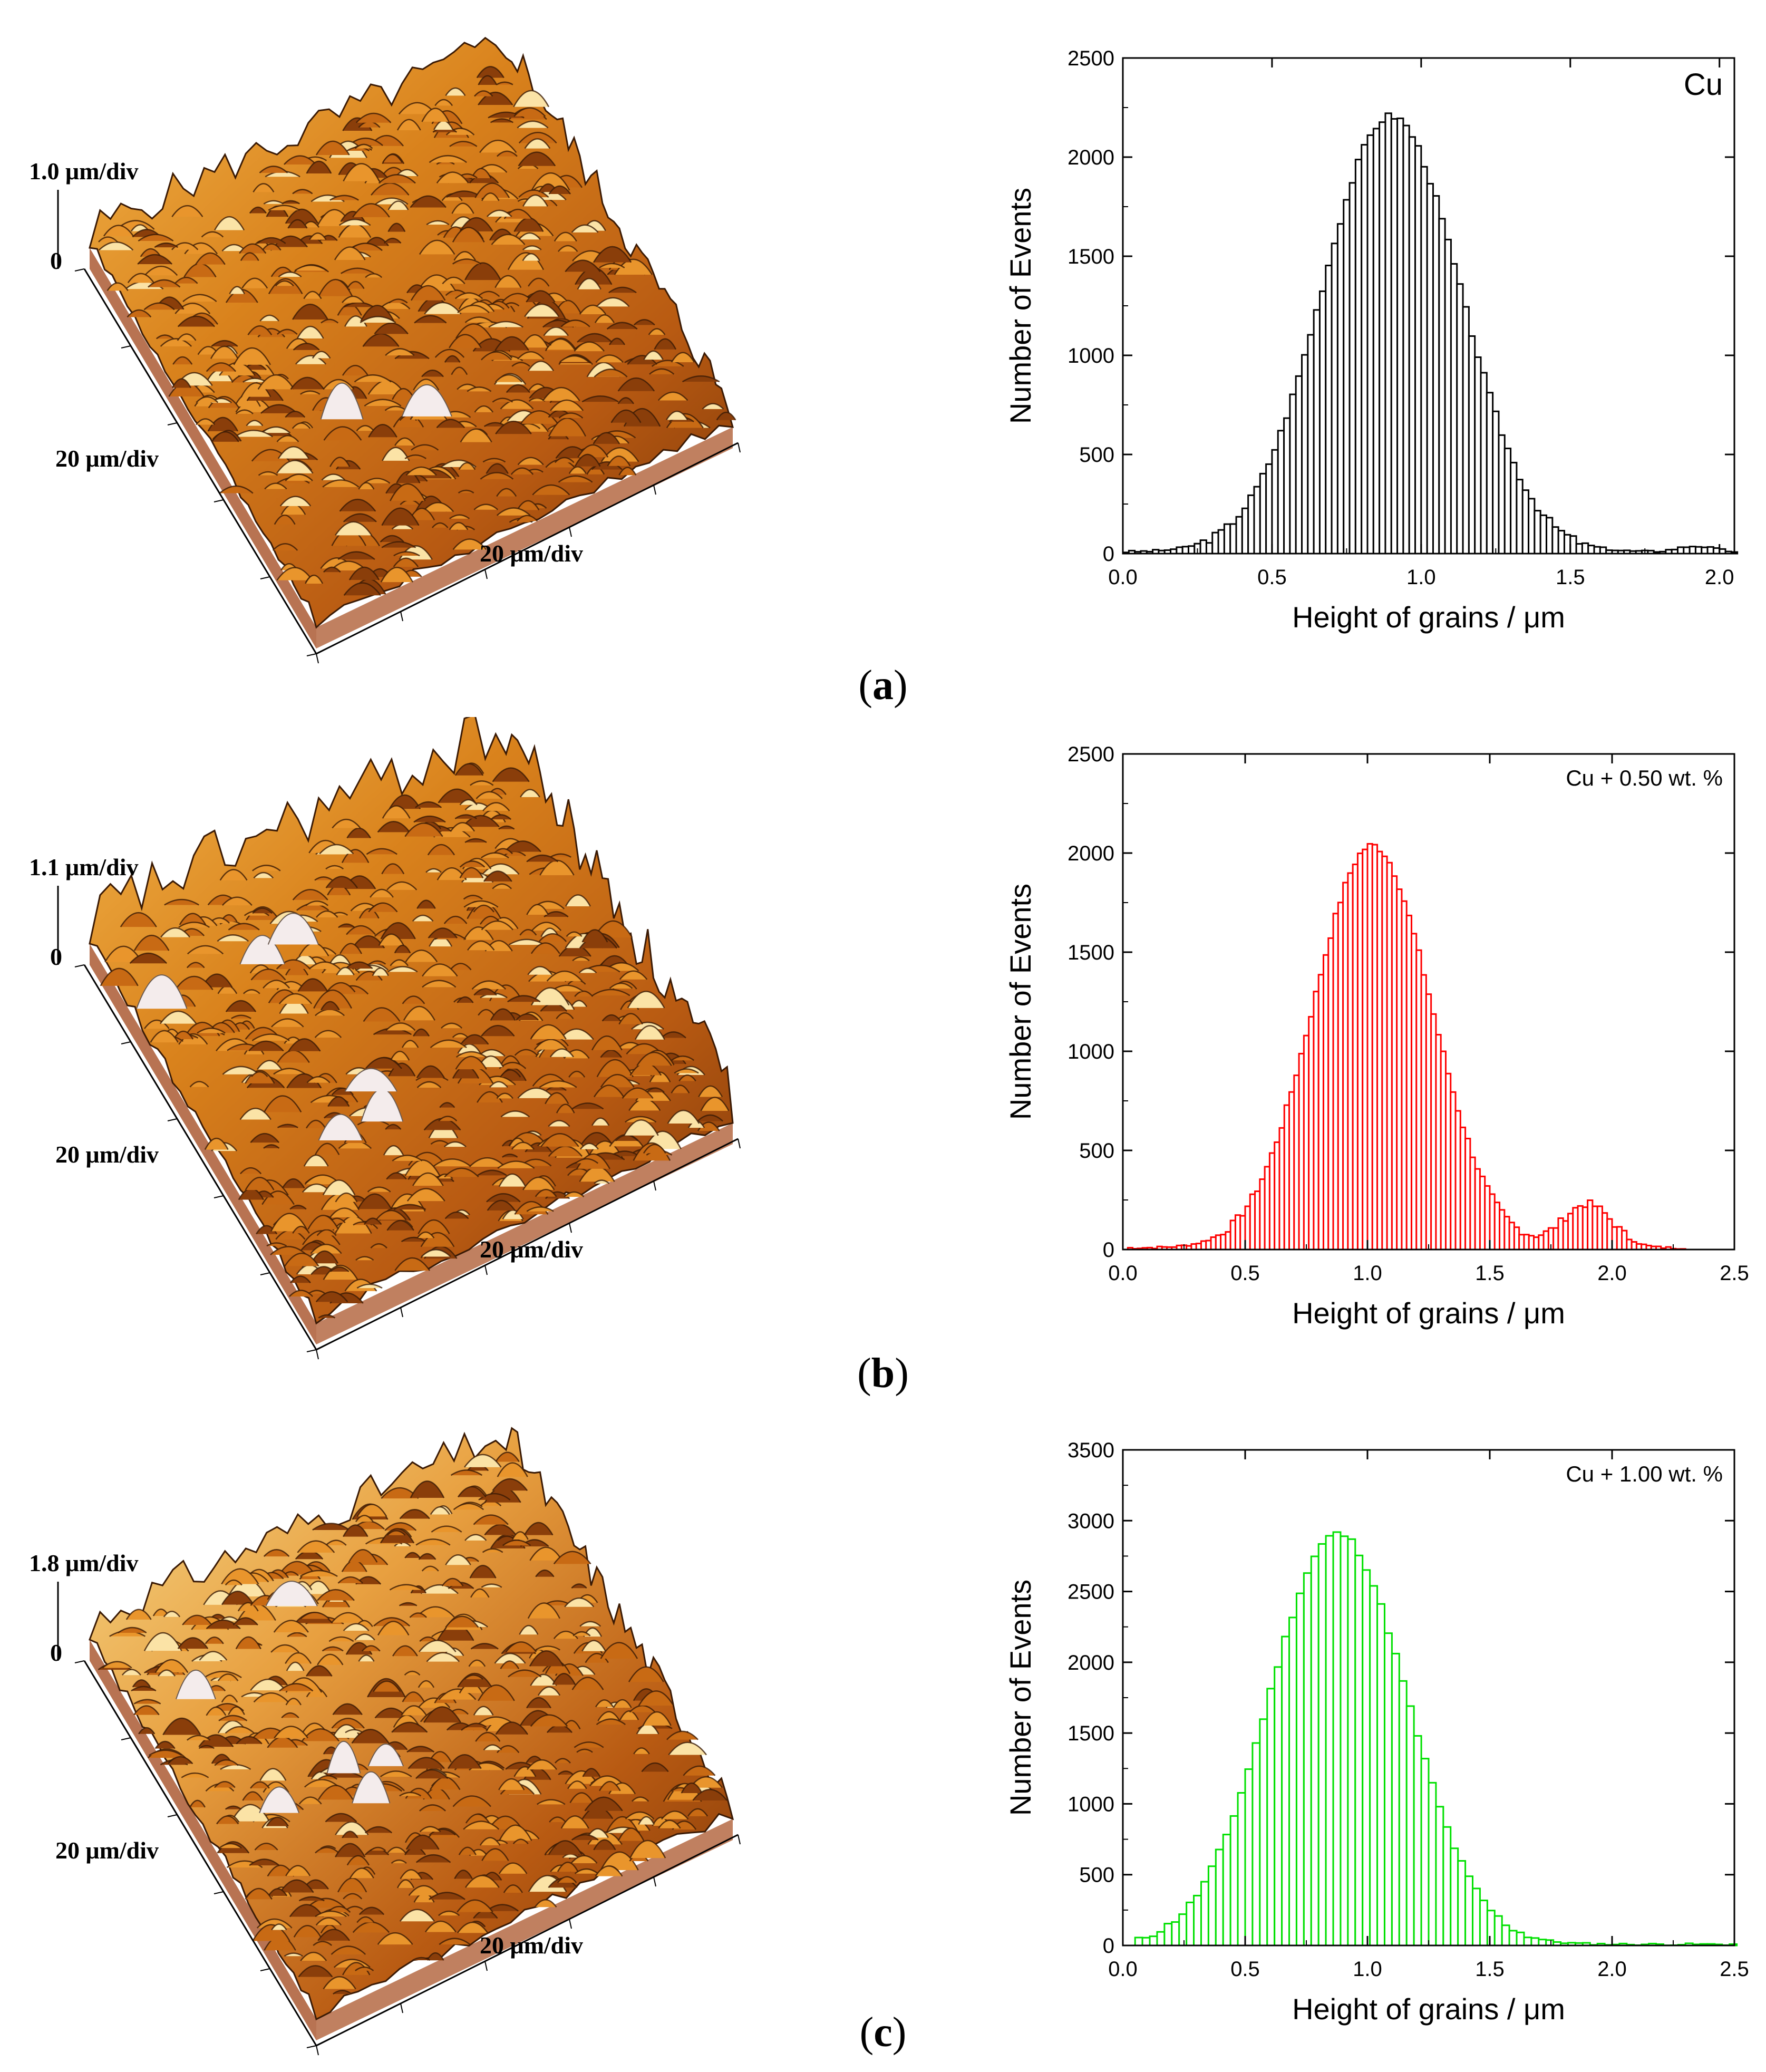  Describe the element at coordinates (1021, 1698) in the screenshot. I see `y-axis-label: Number of Events` at that location.